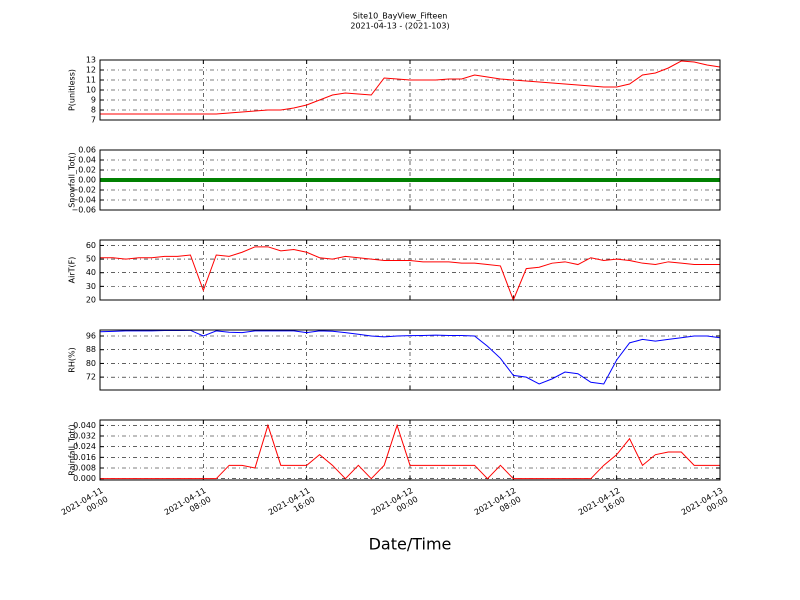 This screenshot has height=600, width=800. I want to click on y-tick-label: 0.00, so click(87, 180).